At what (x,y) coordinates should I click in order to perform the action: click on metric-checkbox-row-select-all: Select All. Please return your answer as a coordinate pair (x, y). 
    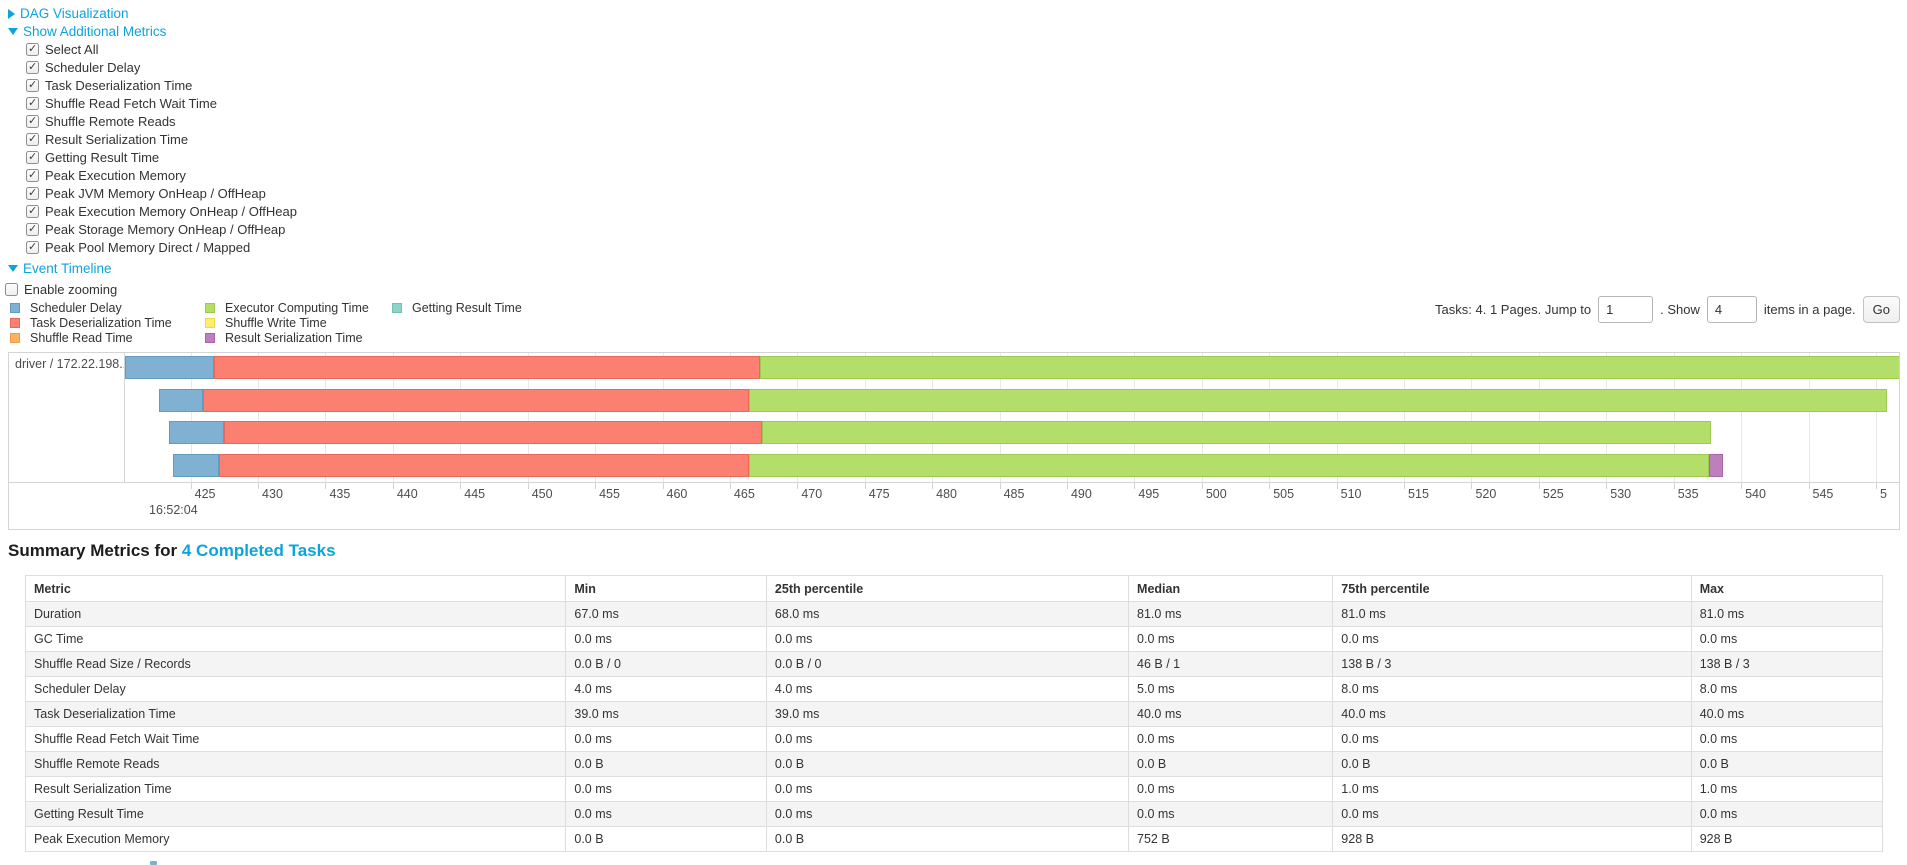
    Looking at the image, I should click on (62, 49).